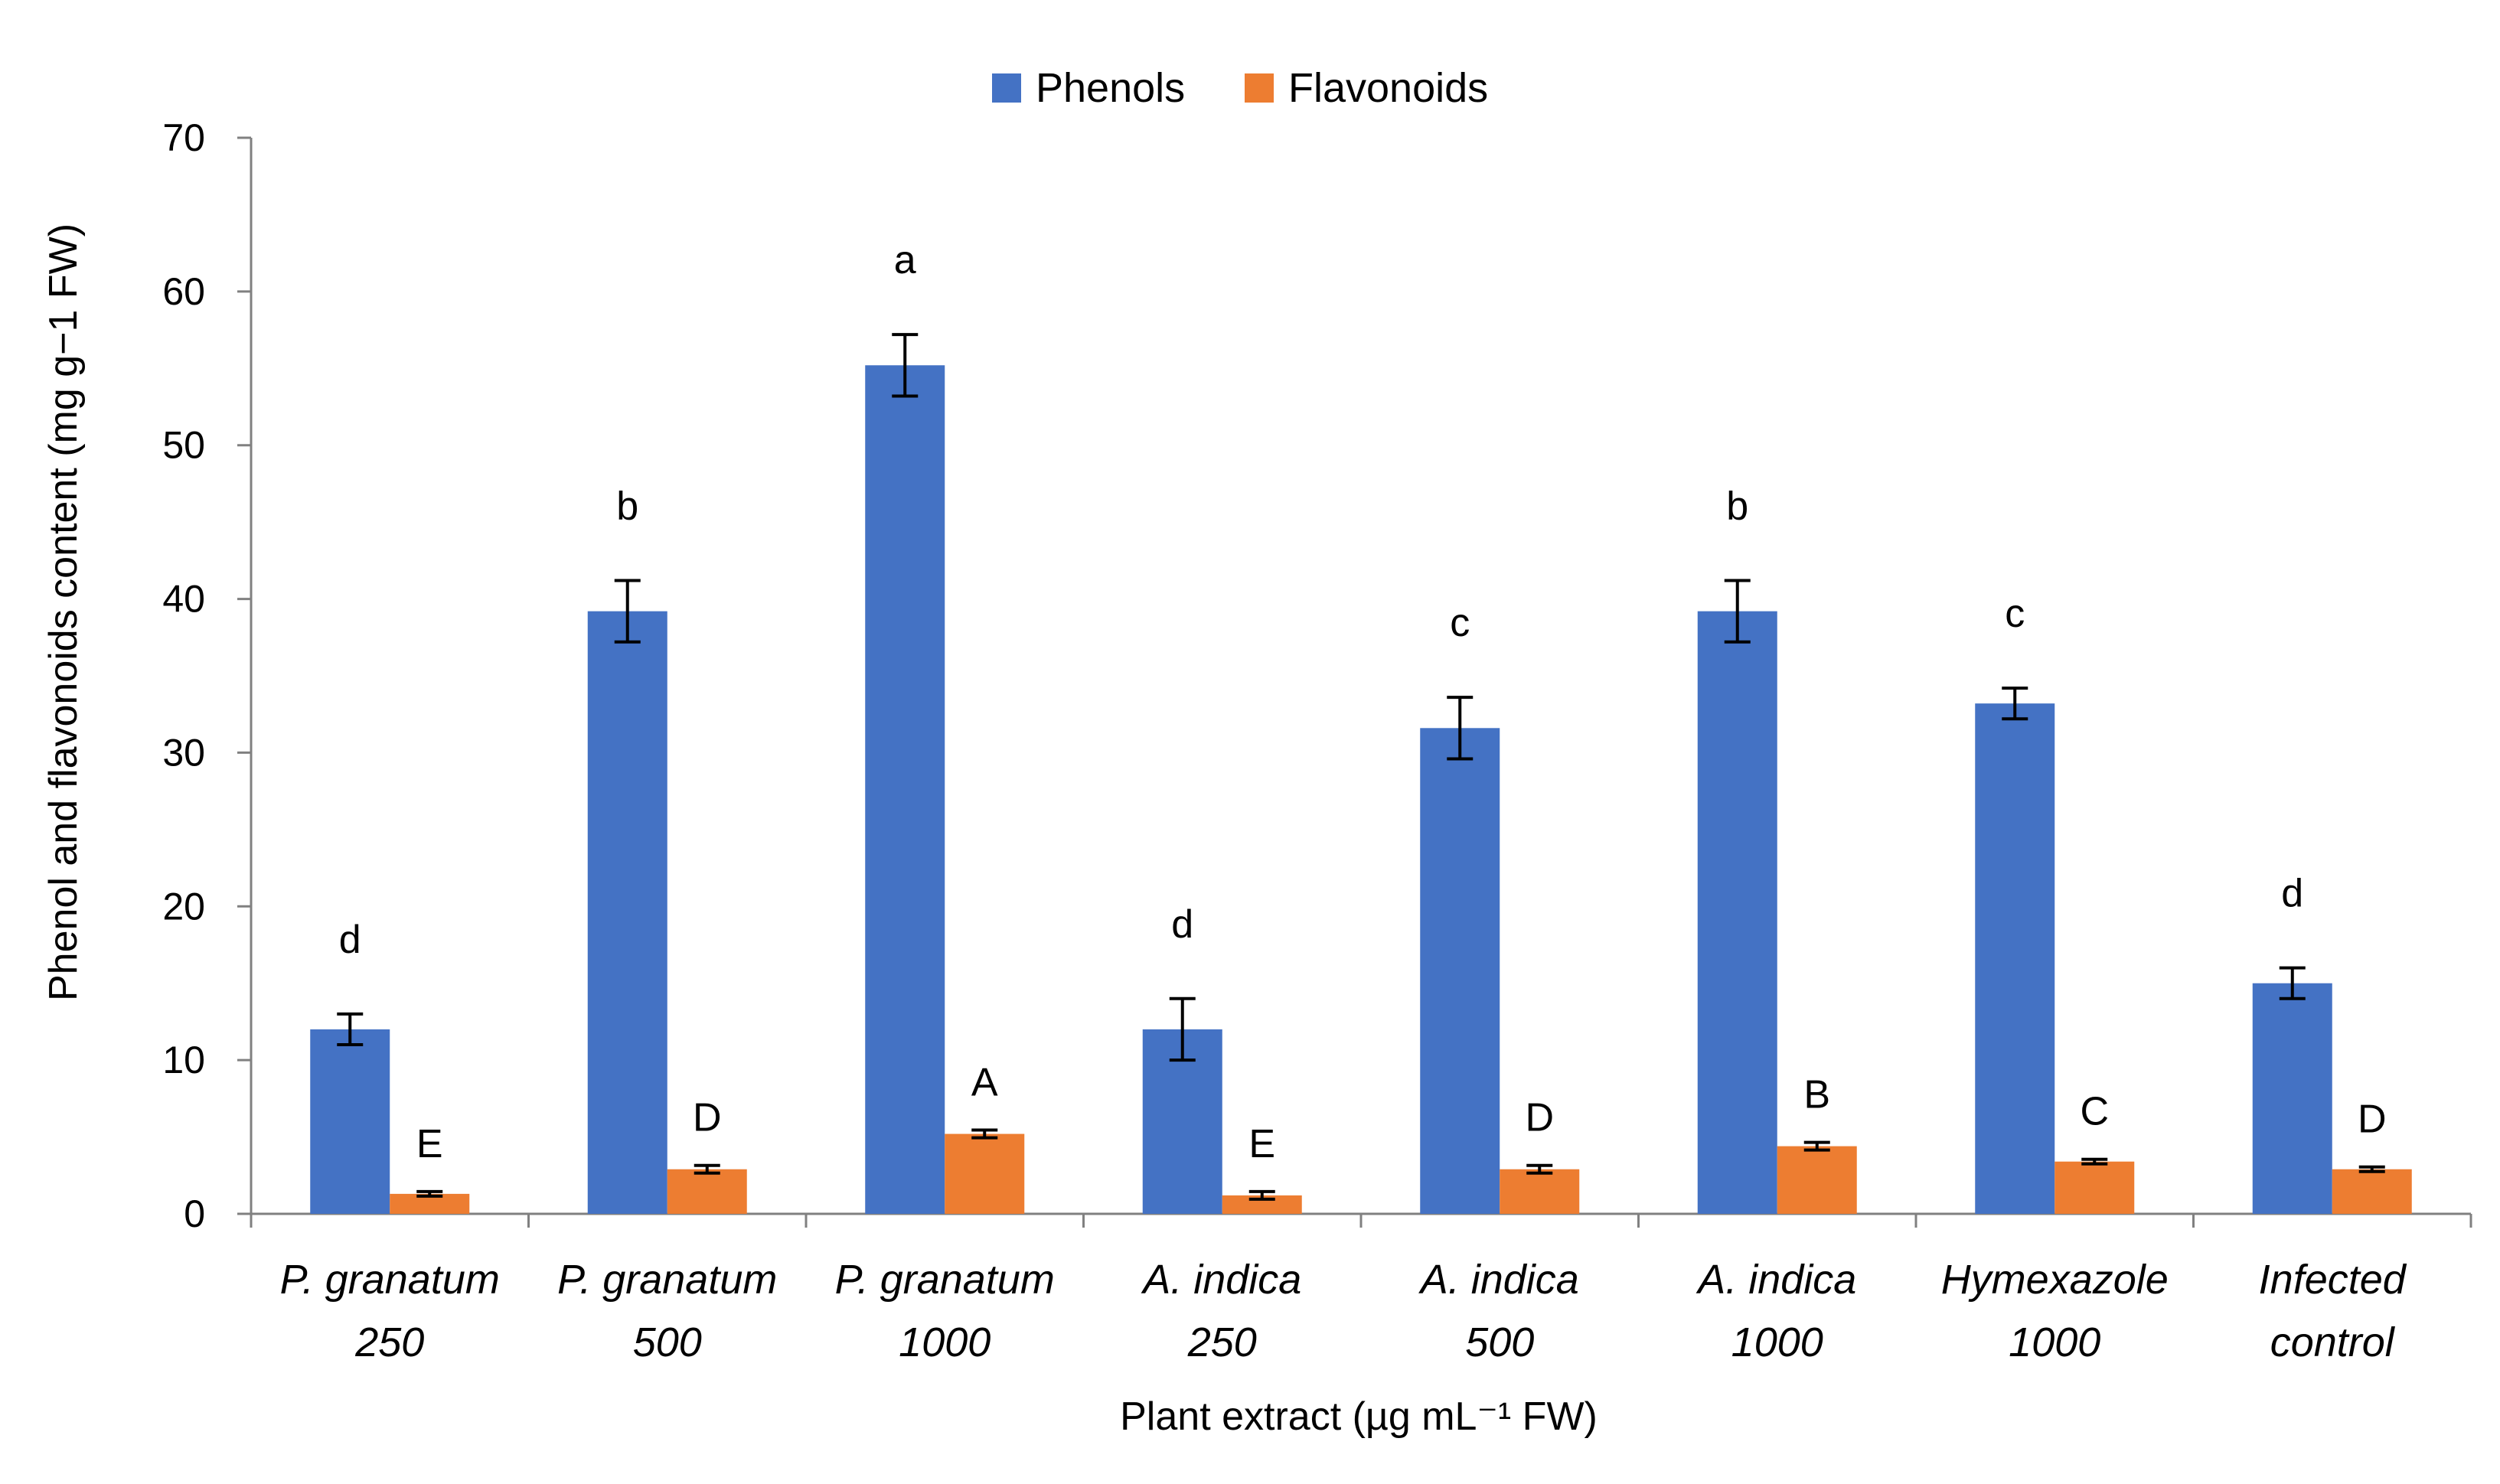 The height and width of the screenshot is (1484, 2500). Describe the element at coordinates (1816, 1095) in the screenshot. I see `significance-letter: B` at that location.